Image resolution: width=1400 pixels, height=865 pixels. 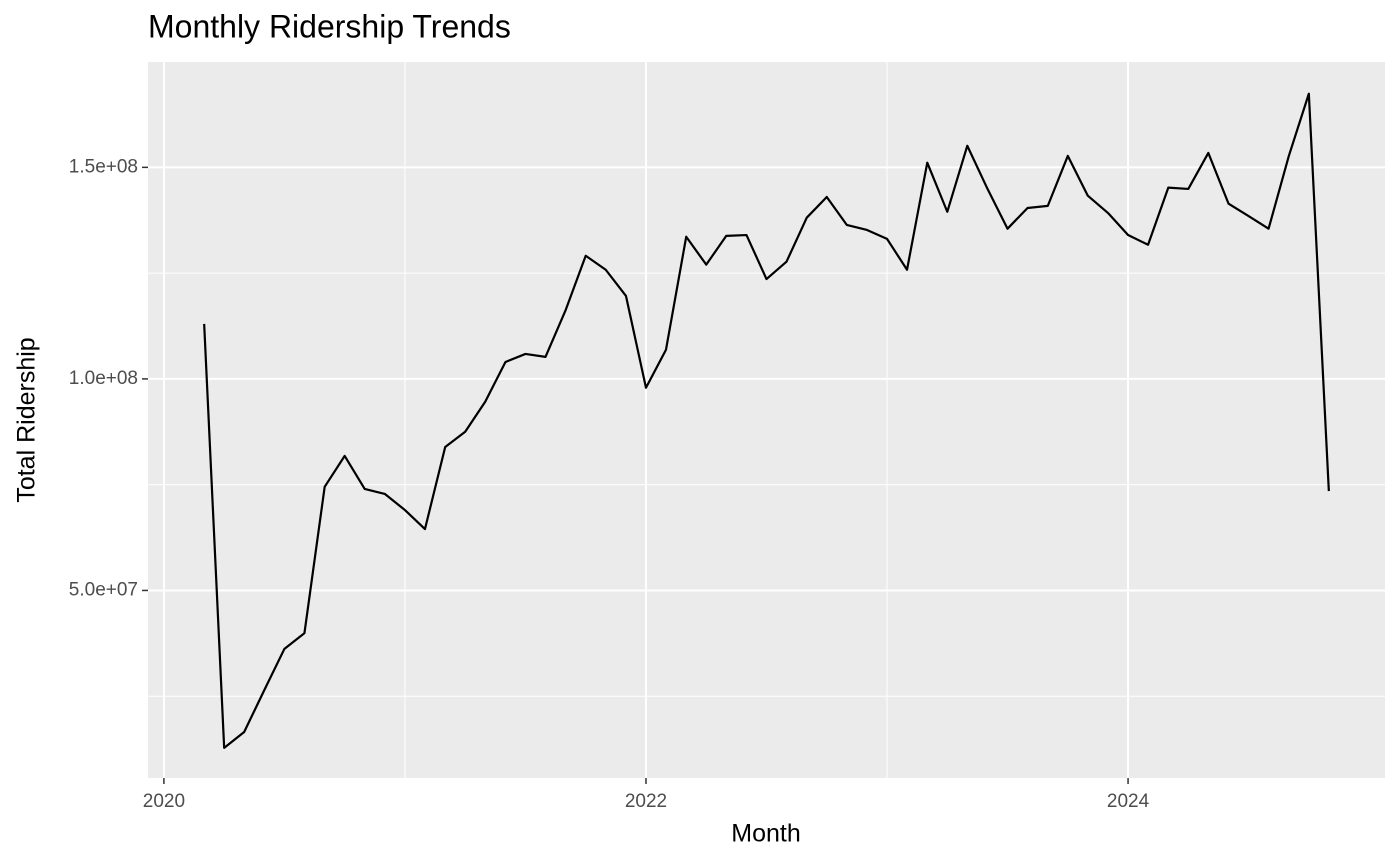 I want to click on x-tick-label: 2024, so click(x=1128, y=801).